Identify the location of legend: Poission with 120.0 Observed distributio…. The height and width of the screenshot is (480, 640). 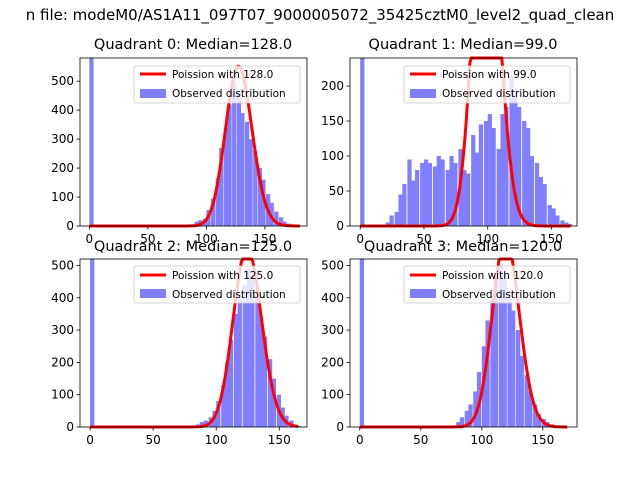
(487, 284).